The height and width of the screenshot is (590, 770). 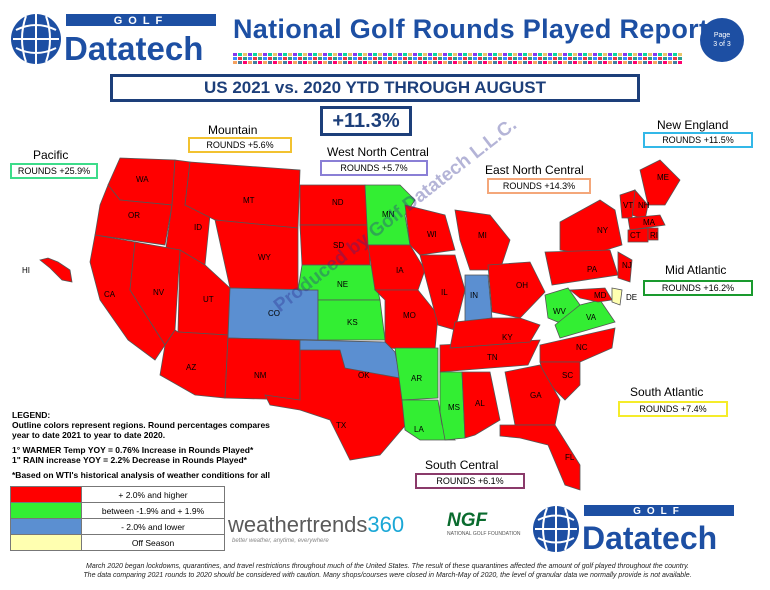 I want to click on state-label-ID: ID, so click(x=198, y=227).